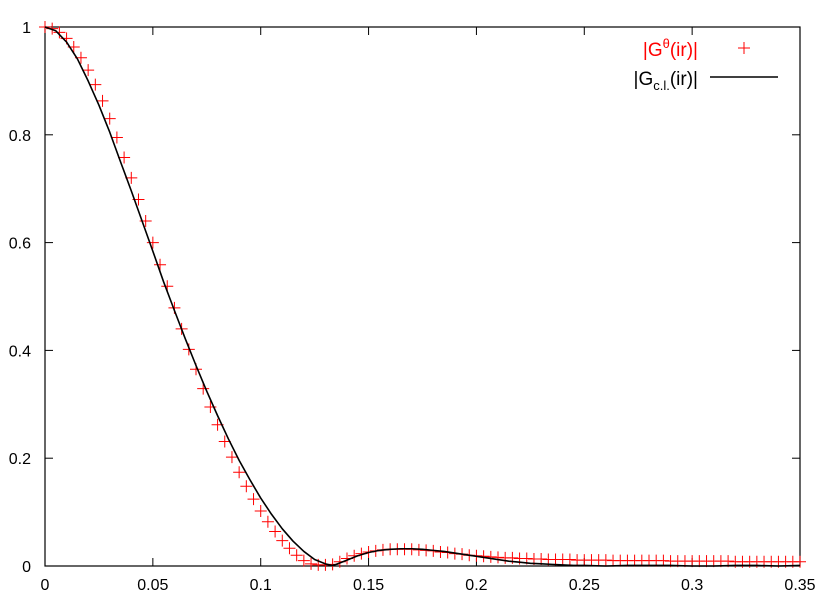 This screenshot has width=830, height=610. I want to click on y-tick-label: 0.6, so click(20, 244).